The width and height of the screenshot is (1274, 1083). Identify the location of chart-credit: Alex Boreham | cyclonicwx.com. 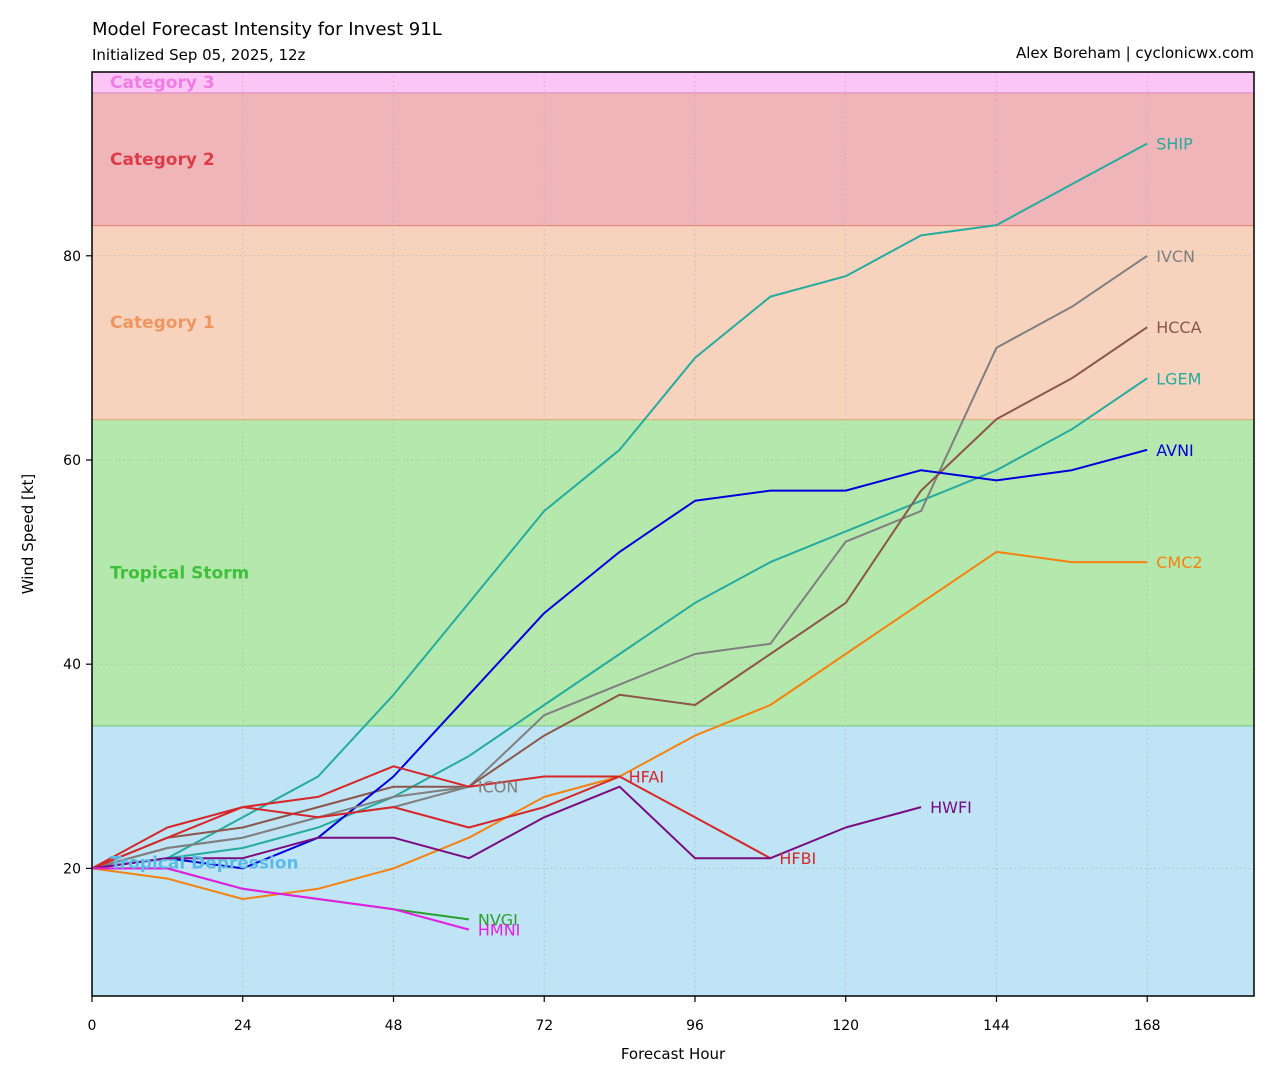
(1135, 53).